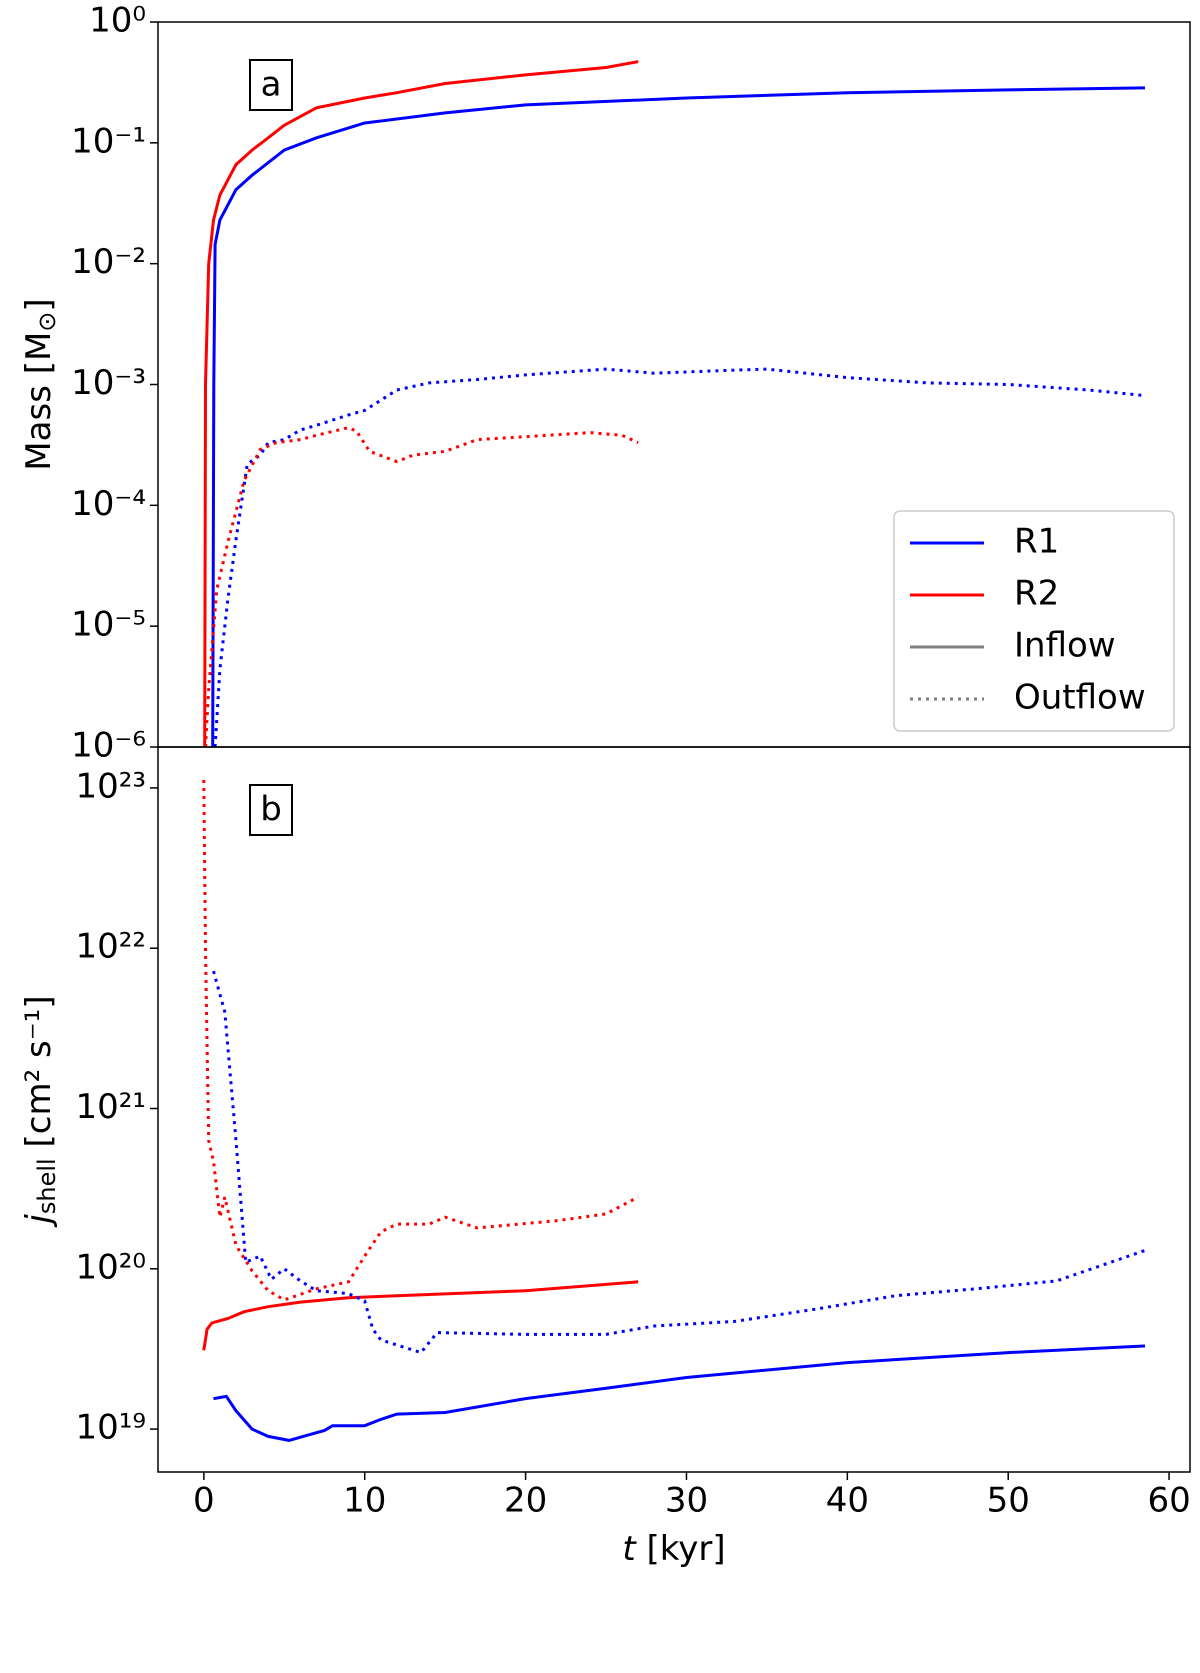 Image resolution: width=1200 pixels, height=1673 pixels. I want to click on x-axis-label-part: [kyr], so click(681, 1549).